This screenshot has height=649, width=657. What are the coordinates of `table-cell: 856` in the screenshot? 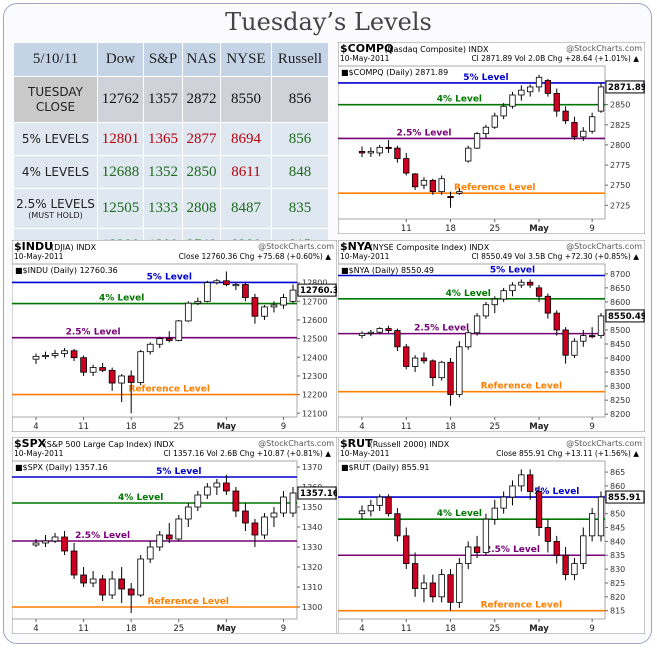 It's located at (300, 139).